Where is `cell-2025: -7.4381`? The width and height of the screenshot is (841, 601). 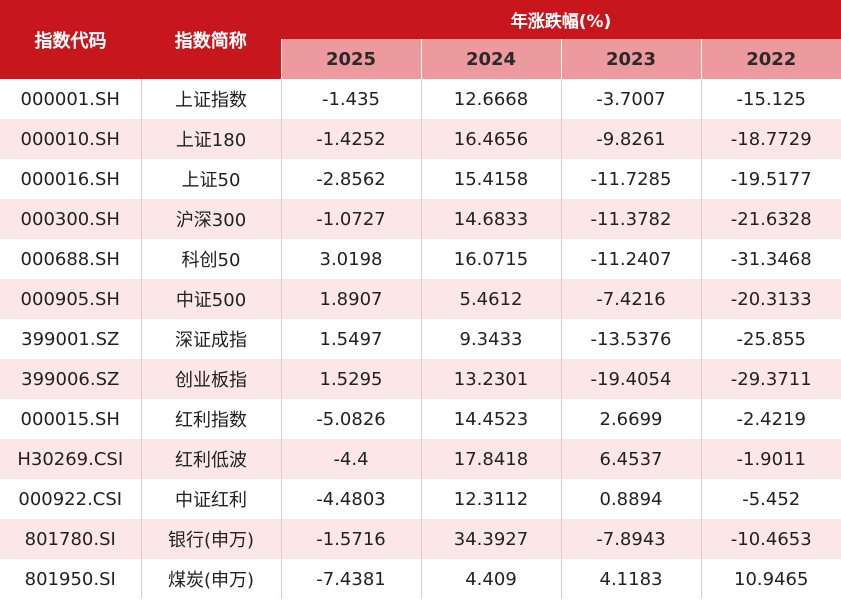 cell-2025: -7.4381 is located at coordinates (350, 579).